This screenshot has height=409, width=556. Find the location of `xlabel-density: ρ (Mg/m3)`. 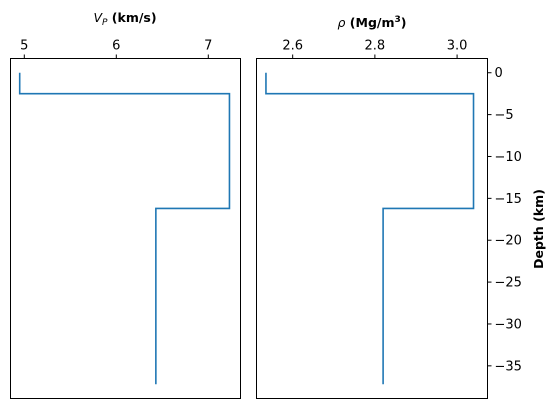

xlabel-density: ρ (Mg/m3) is located at coordinates (372, 22).